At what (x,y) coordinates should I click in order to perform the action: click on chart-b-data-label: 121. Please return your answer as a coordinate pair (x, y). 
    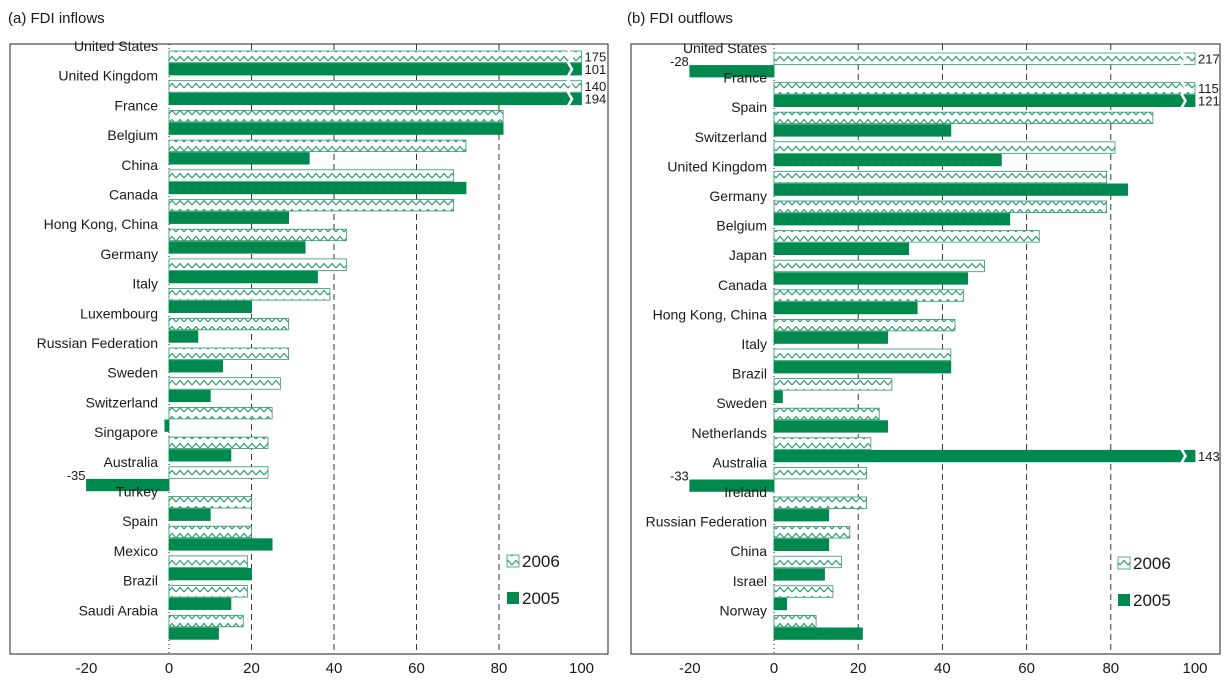
    Looking at the image, I should click on (1209, 101).